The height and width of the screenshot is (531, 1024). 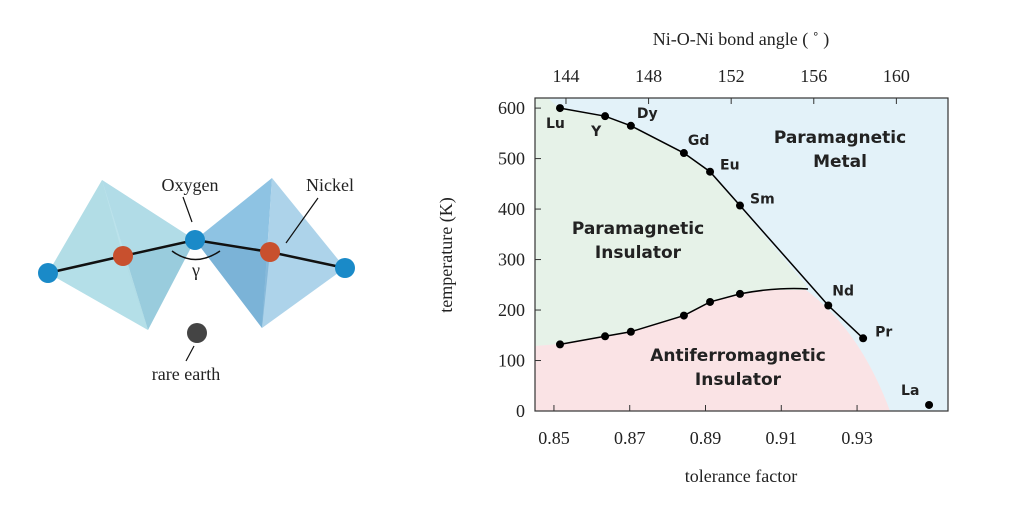 What do you see at coordinates (554, 438) in the screenshot?
I see `x-tick-label: 0.85` at bounding box center [554, 438].